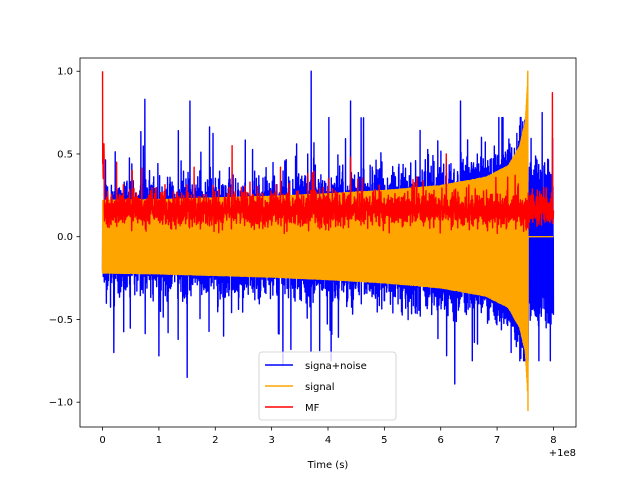 The width and height of the screenshot is (640, 484). Describe the element at coordinates (553, 440) in the screenshot. I see `x-tick-label: 8` at that location.